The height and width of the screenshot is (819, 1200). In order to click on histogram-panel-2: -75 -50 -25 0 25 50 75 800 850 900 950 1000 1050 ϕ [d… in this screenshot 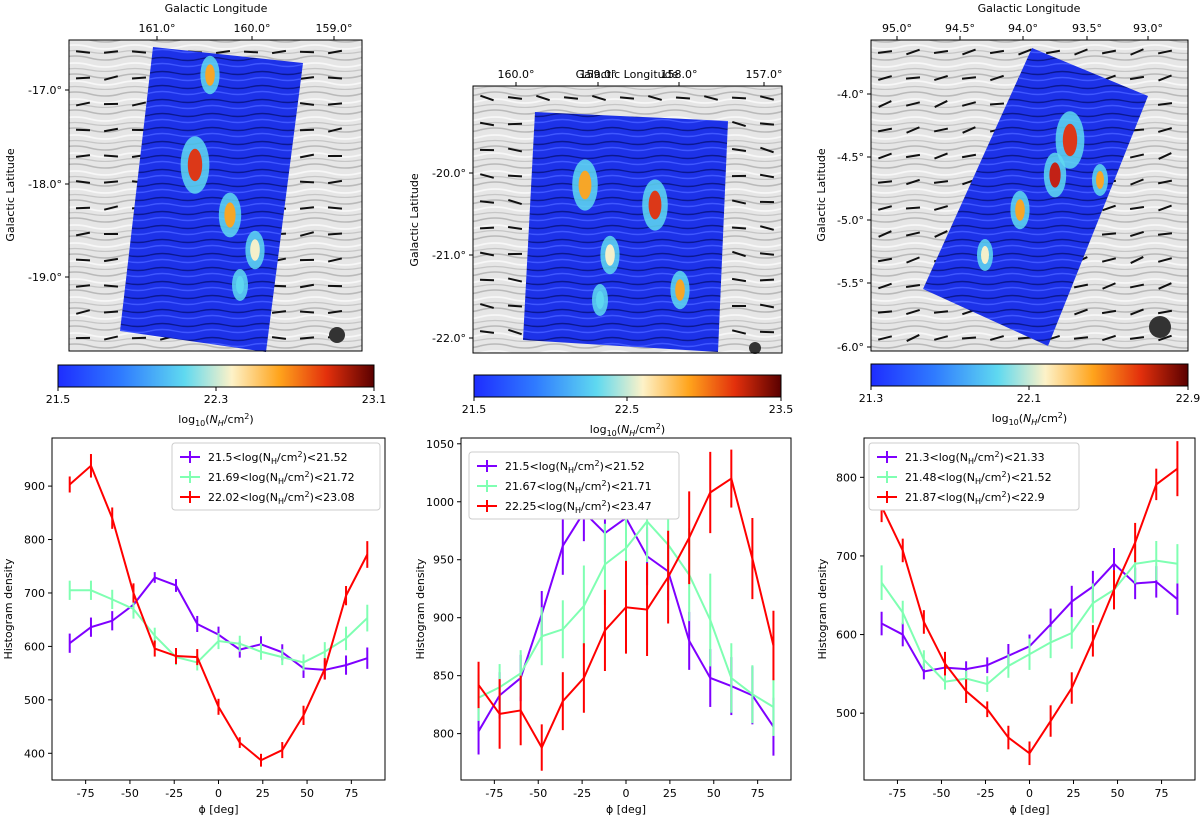, I will do `click(603, 626)`.